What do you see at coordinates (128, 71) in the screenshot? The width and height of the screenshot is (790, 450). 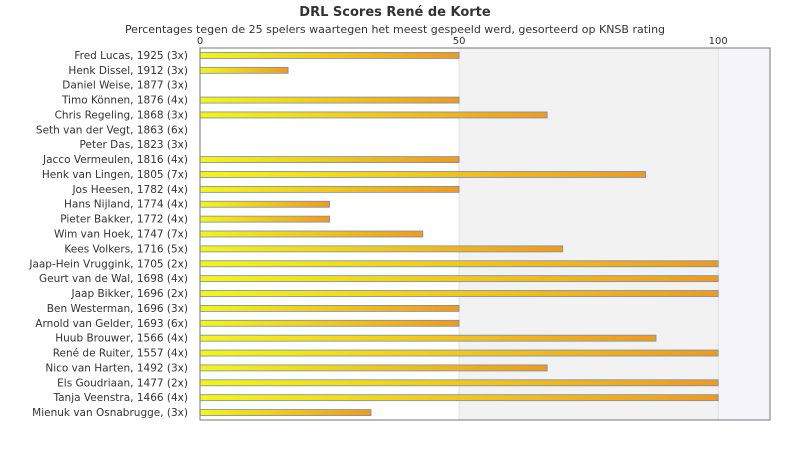 I see `category-label: Henk Dissel, 1912 (3x)` at bounding box center [128, 71].